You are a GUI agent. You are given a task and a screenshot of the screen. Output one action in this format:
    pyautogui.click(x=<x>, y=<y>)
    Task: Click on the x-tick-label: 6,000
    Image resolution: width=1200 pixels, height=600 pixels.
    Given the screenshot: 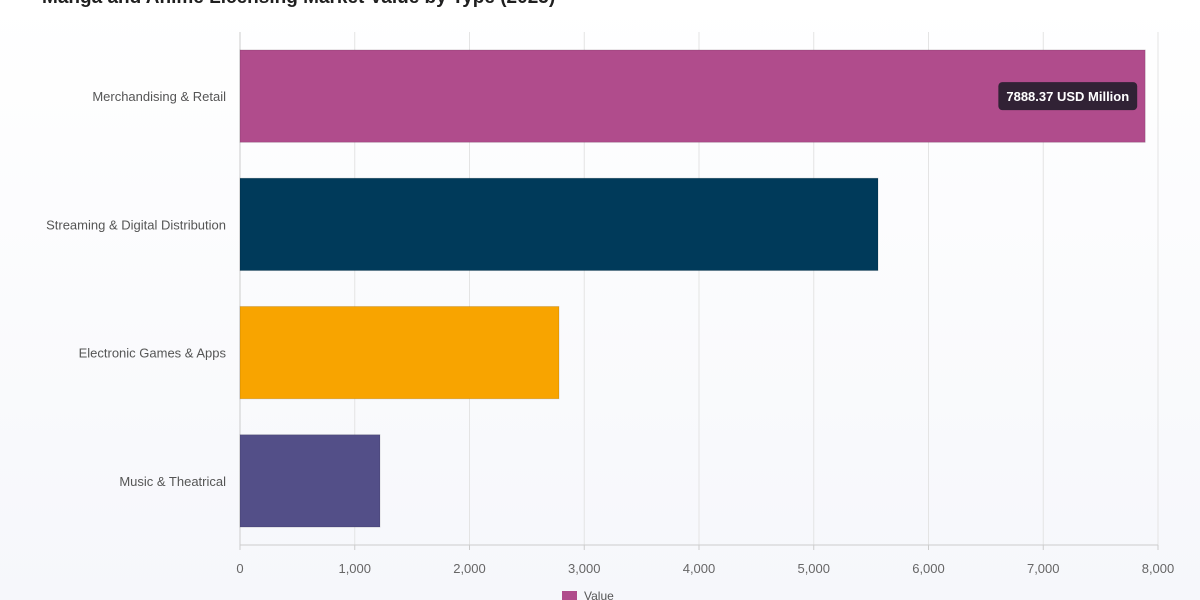 What is the action you would take?
    pyautogui.click(x=928, y=568)
    